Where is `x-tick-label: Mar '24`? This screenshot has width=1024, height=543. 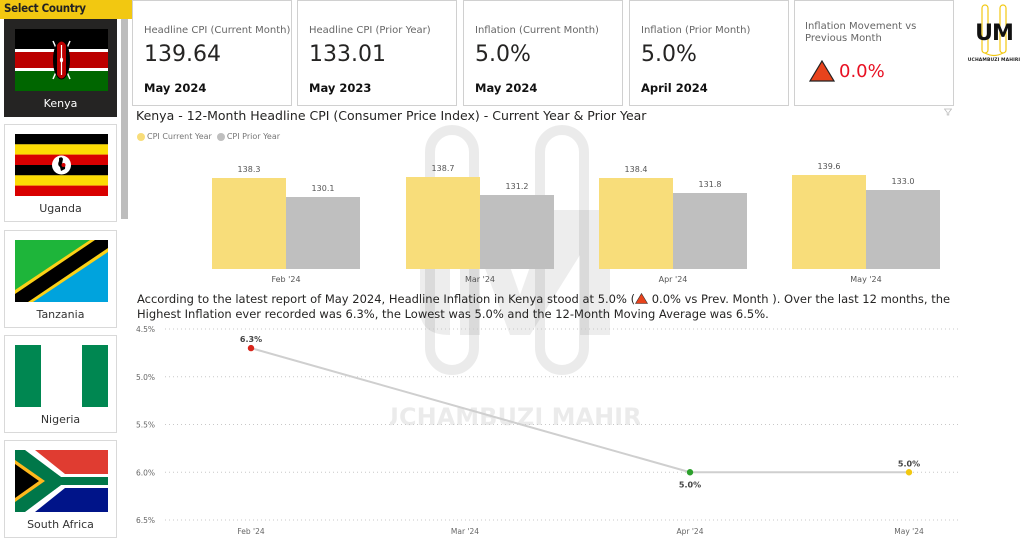 x-tick-label: Mar '24 is located at coordinates (465, 531).